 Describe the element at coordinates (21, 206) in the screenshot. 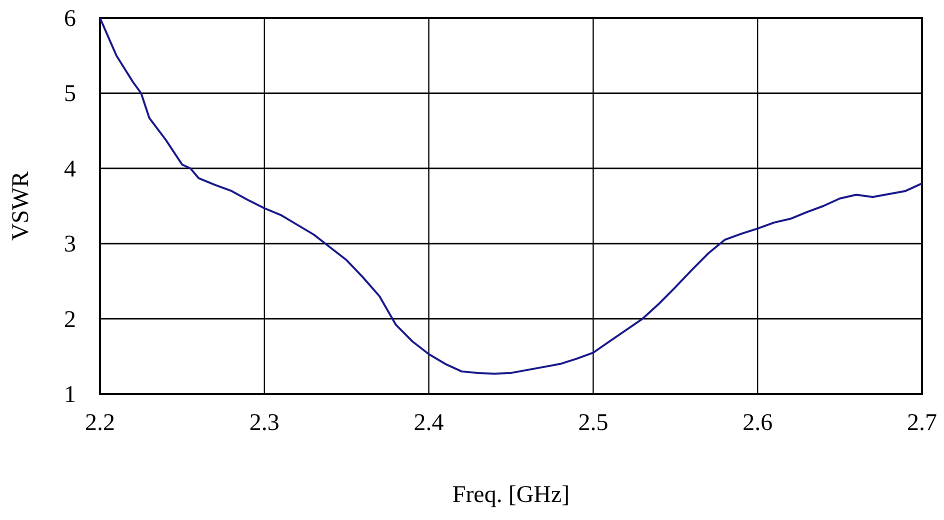

I see `y-axis-title: VSWR` at that location.